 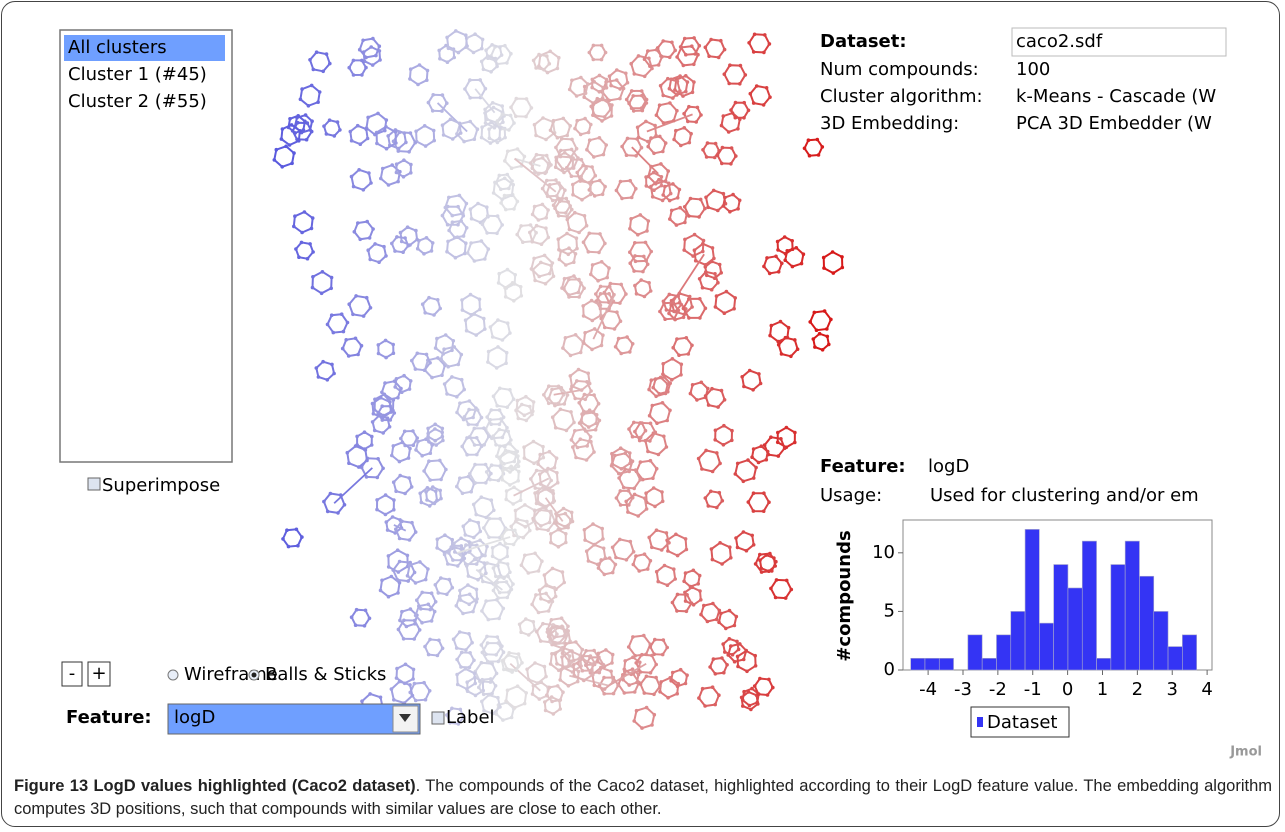 What do you see at coordinates (1104, 664) in the screenshot?
I see `bar` at bounding box center [1104, 664].